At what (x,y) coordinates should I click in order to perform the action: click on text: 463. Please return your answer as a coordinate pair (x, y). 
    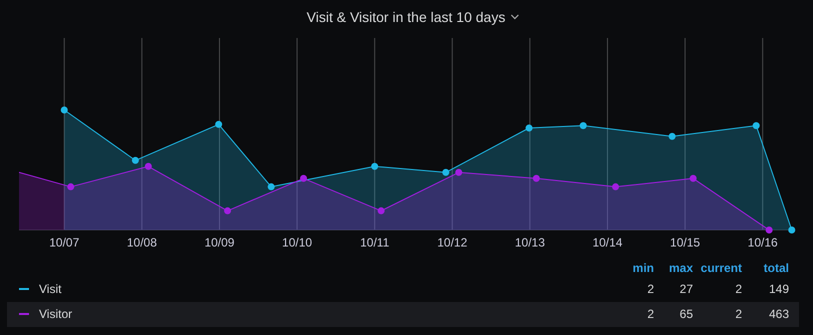
    Looking at the image, I should click on (779, 314).